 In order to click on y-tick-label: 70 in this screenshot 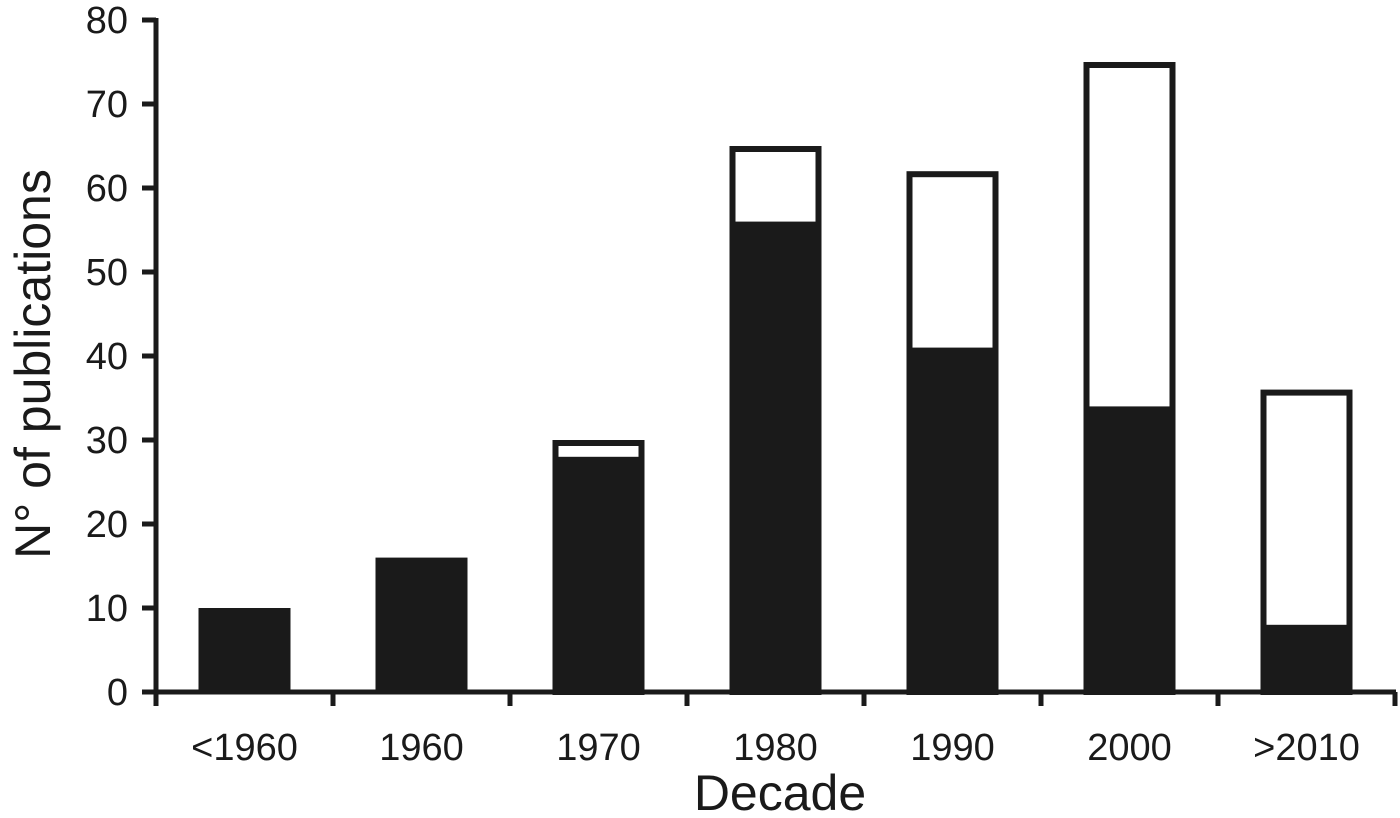, I will do `click(107, 105)`.